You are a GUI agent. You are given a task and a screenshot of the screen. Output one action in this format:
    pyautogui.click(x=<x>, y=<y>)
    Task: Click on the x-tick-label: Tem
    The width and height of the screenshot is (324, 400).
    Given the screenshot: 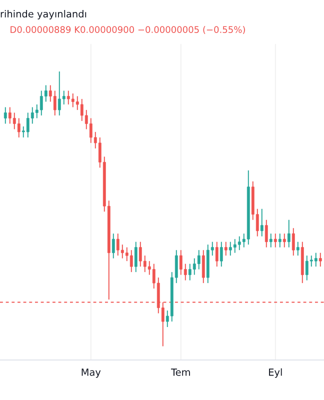 What is the action you would take?
    pyautogui.click(x=180, y=372)
    